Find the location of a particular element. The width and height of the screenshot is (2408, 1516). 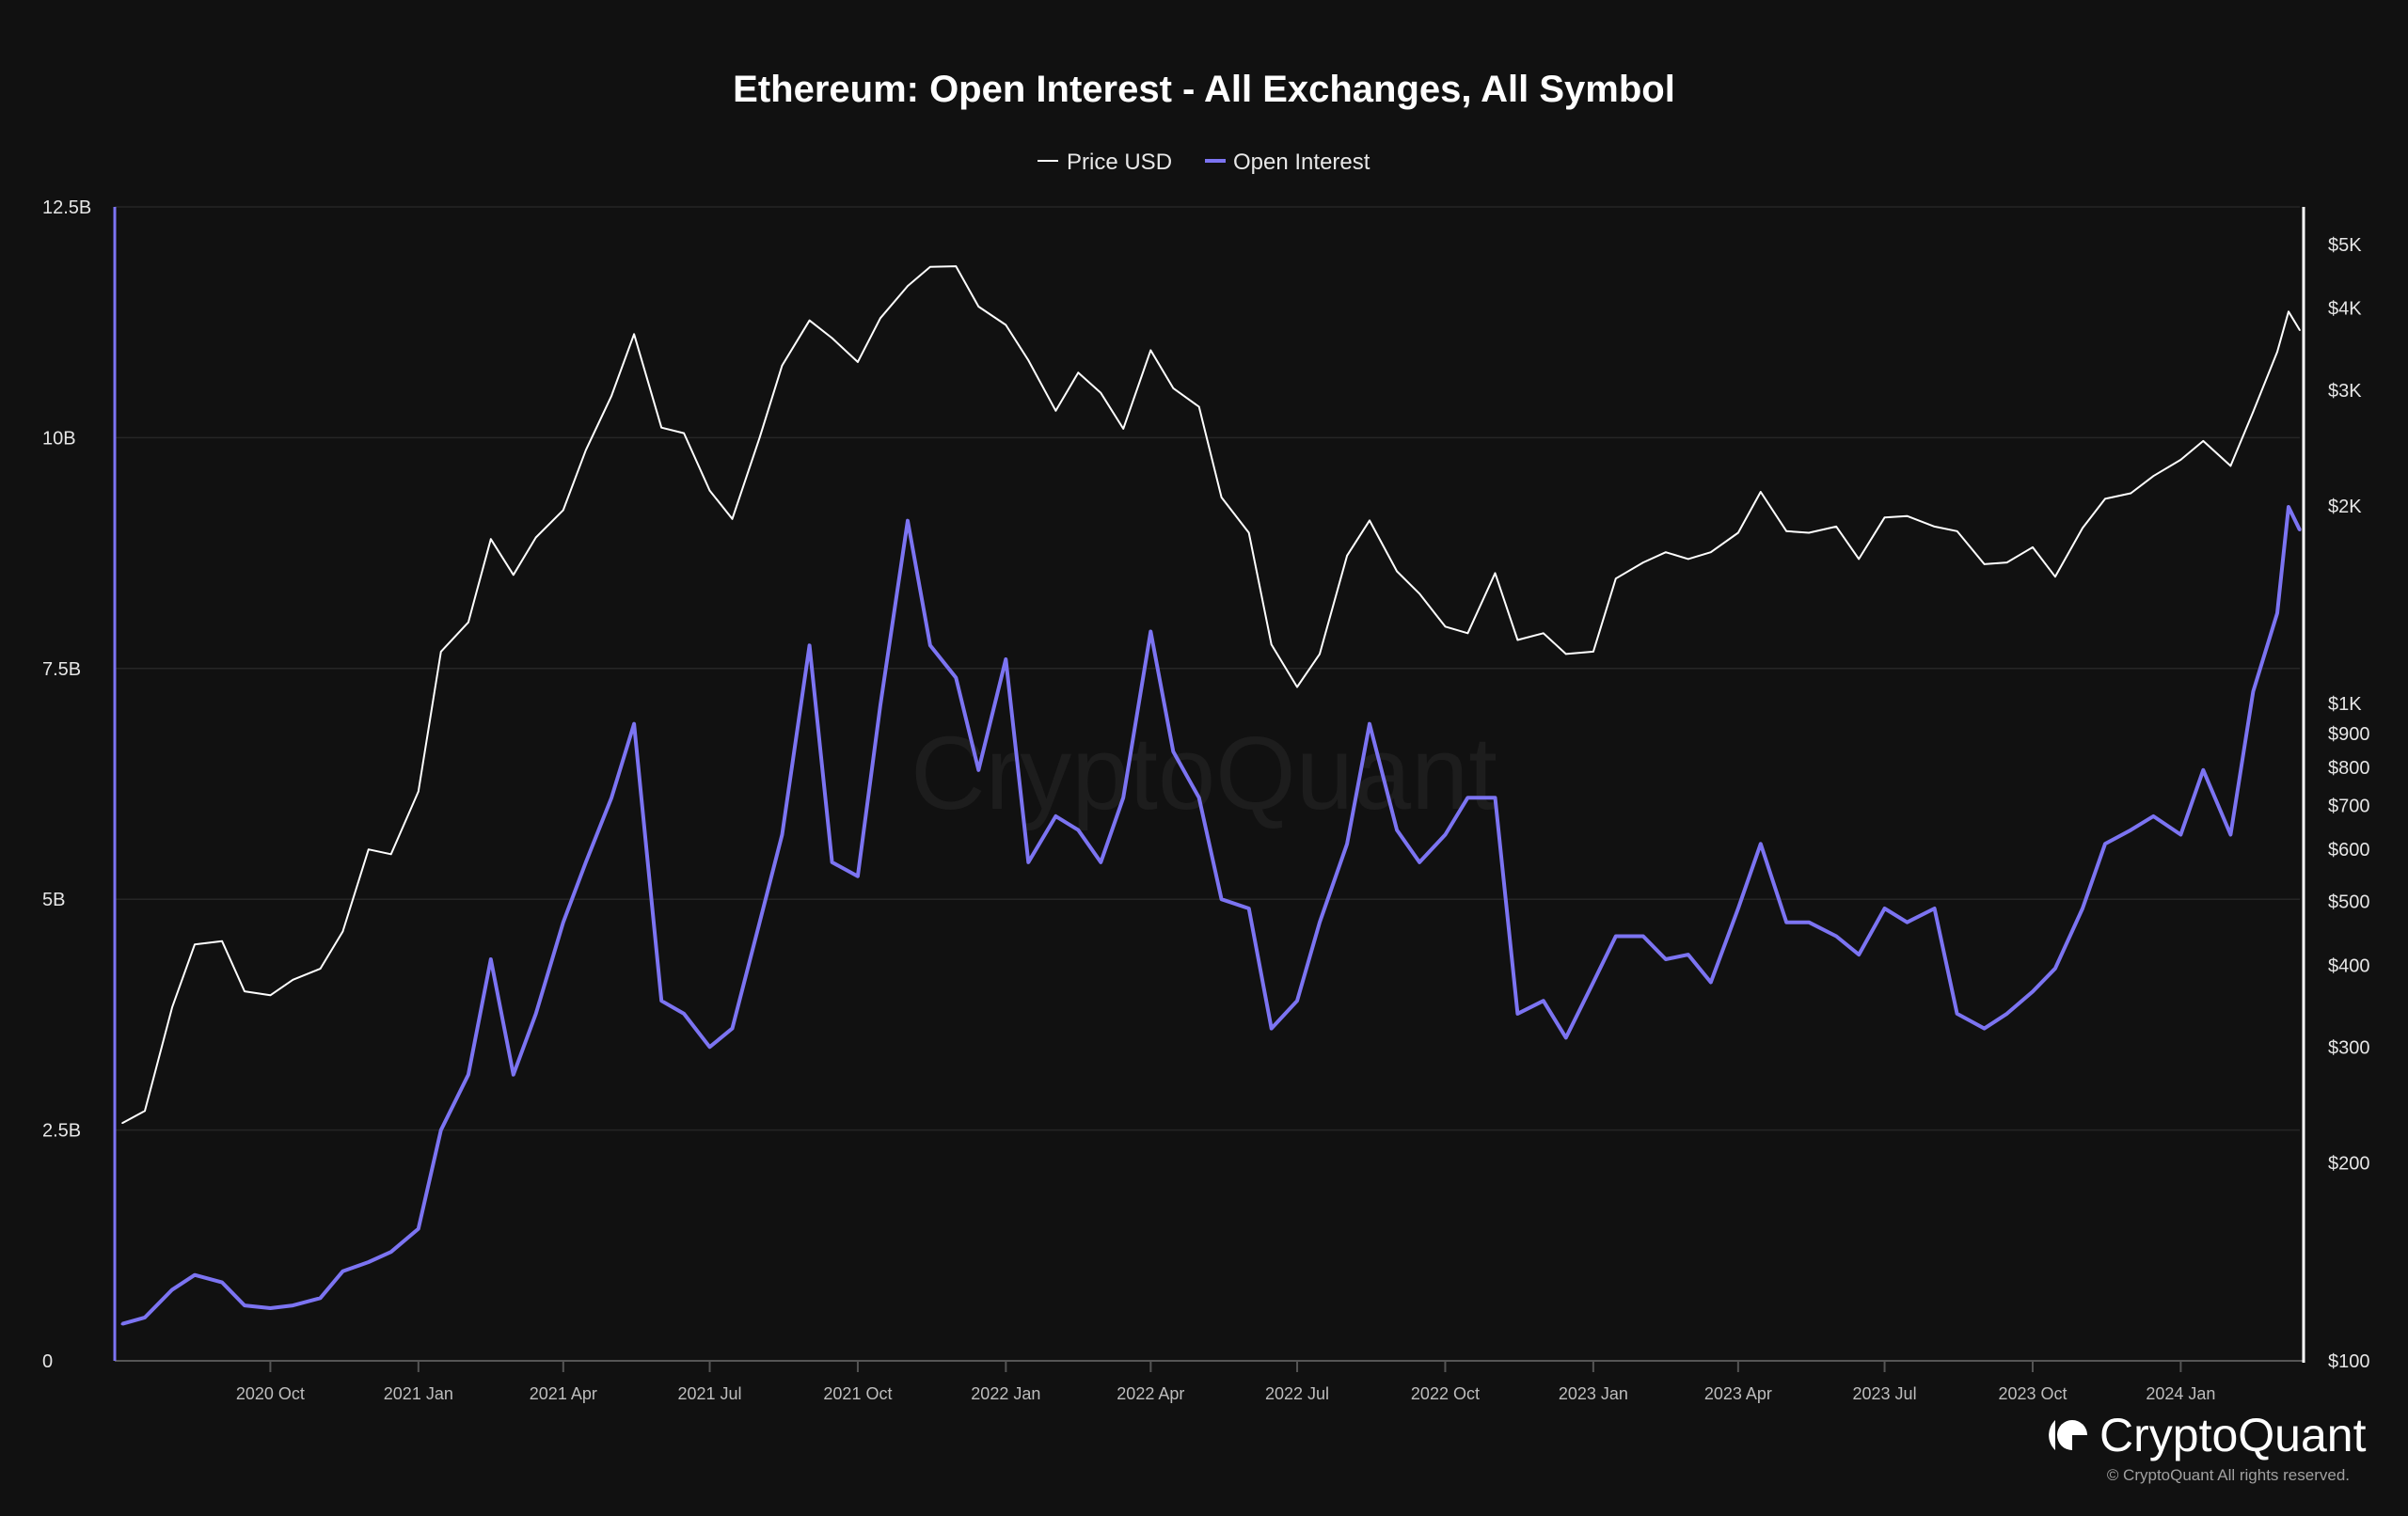

x-tick-label: 2023 Jan is located at coordinates (1594, 1393).